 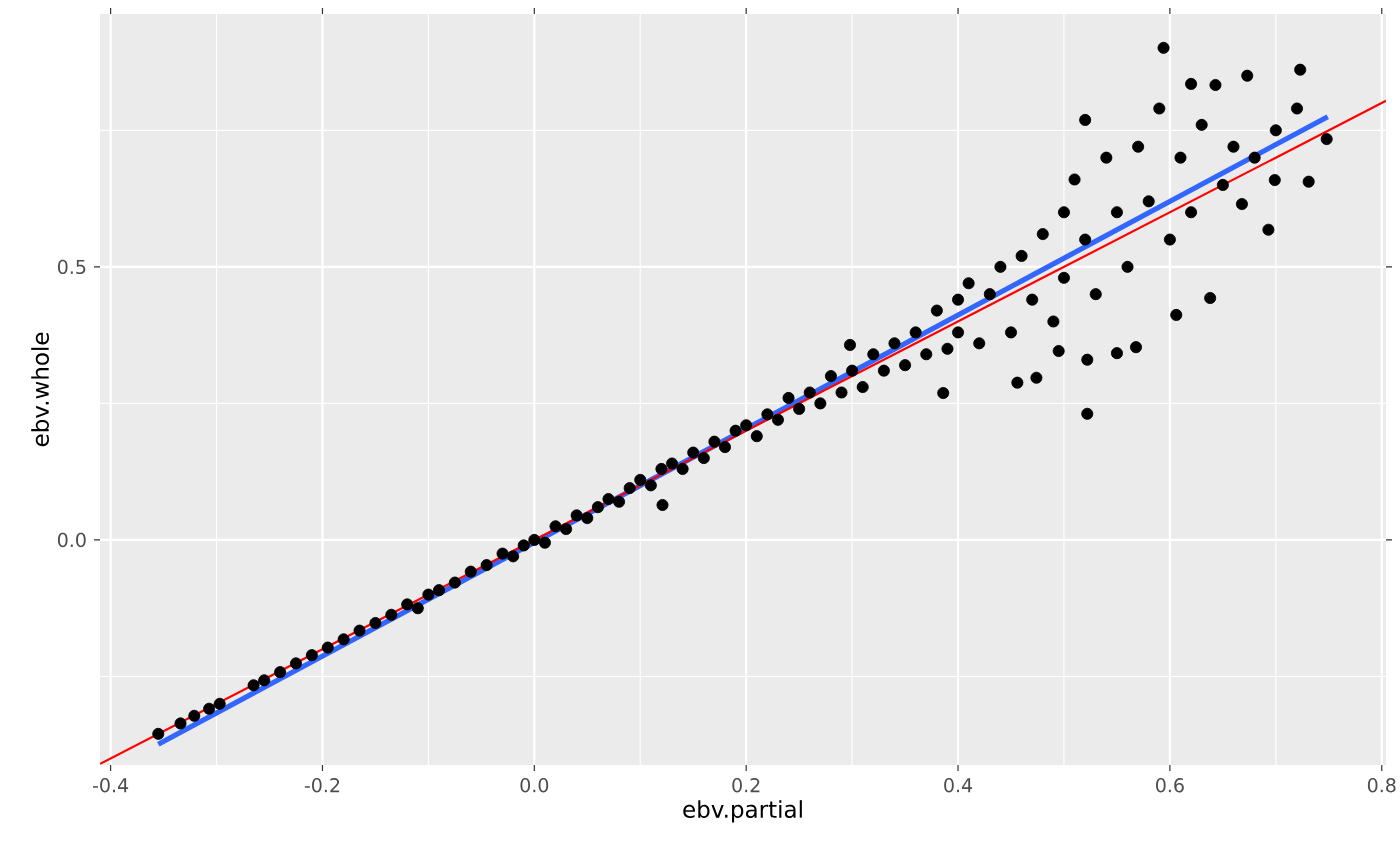 What do you see at coordinates (111, 785) in the screenshot?
I see `x-tick-label: -0.4` at bounding box center [111, 785].